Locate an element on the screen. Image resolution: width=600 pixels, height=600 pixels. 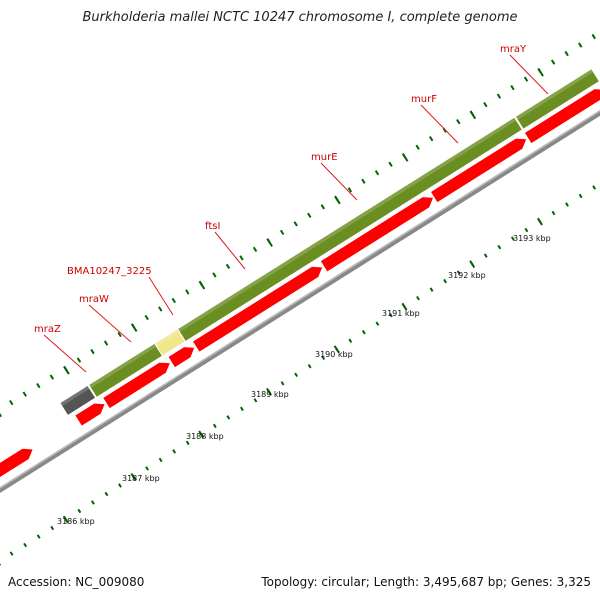
cds-arrow-mraW is located at coordinates (136, 385).